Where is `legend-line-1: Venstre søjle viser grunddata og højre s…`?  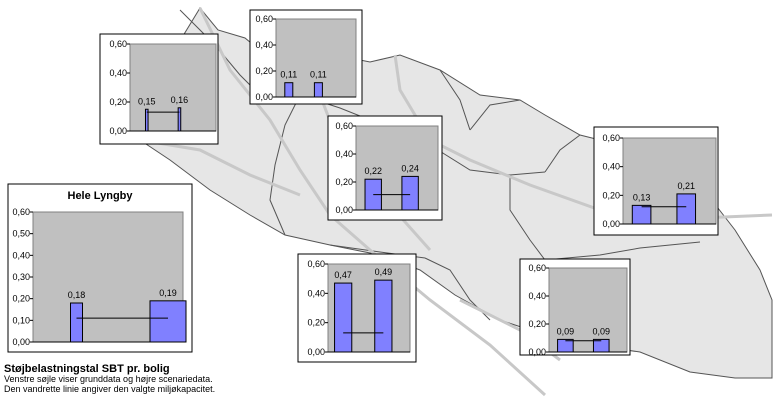
legend-line-1: Venstre søjle viser grunddata og højre s… is located at coordinates (108, 379).